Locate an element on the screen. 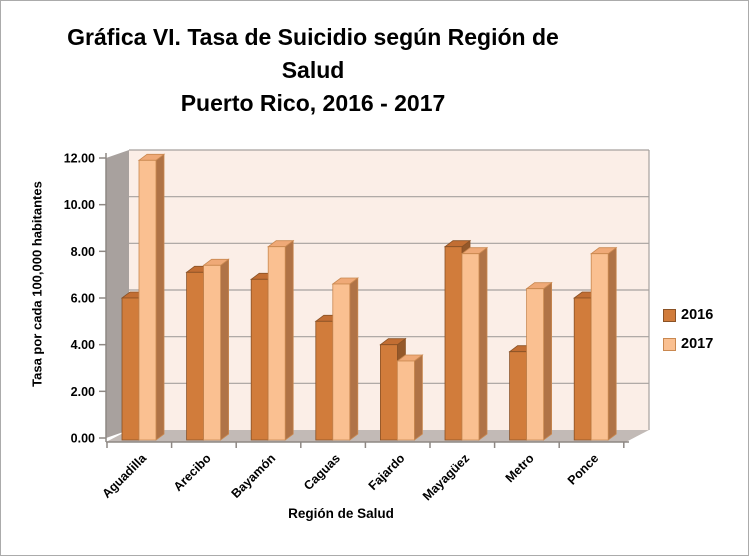 The height and width of the screenshot is (556, 749). category-label-mayaguez: Mayagüez is located at coordinates (446, 477).